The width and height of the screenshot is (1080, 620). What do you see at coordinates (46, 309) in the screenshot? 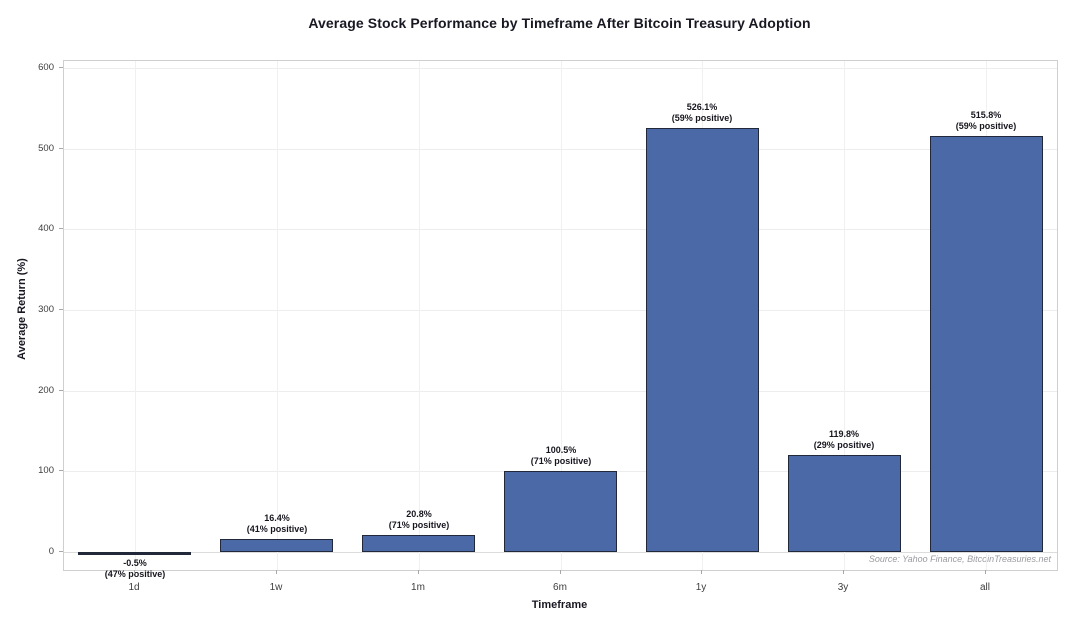
I see `y-tick-300: 300` at bounding box center [46, 309].